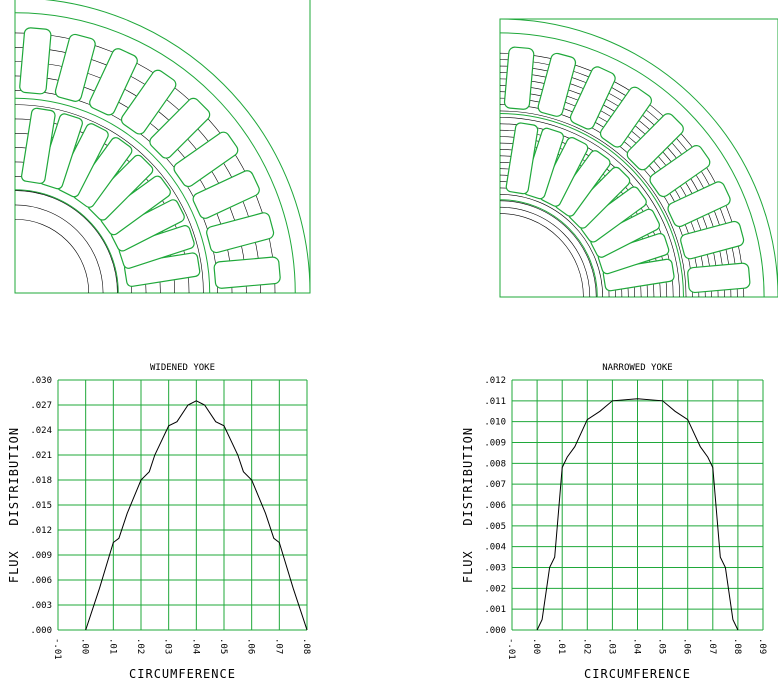  What do you see at coordinates (495, 485) in the screenshot?
I see `y-tick-label: .007` at bounding box center [495, 485].